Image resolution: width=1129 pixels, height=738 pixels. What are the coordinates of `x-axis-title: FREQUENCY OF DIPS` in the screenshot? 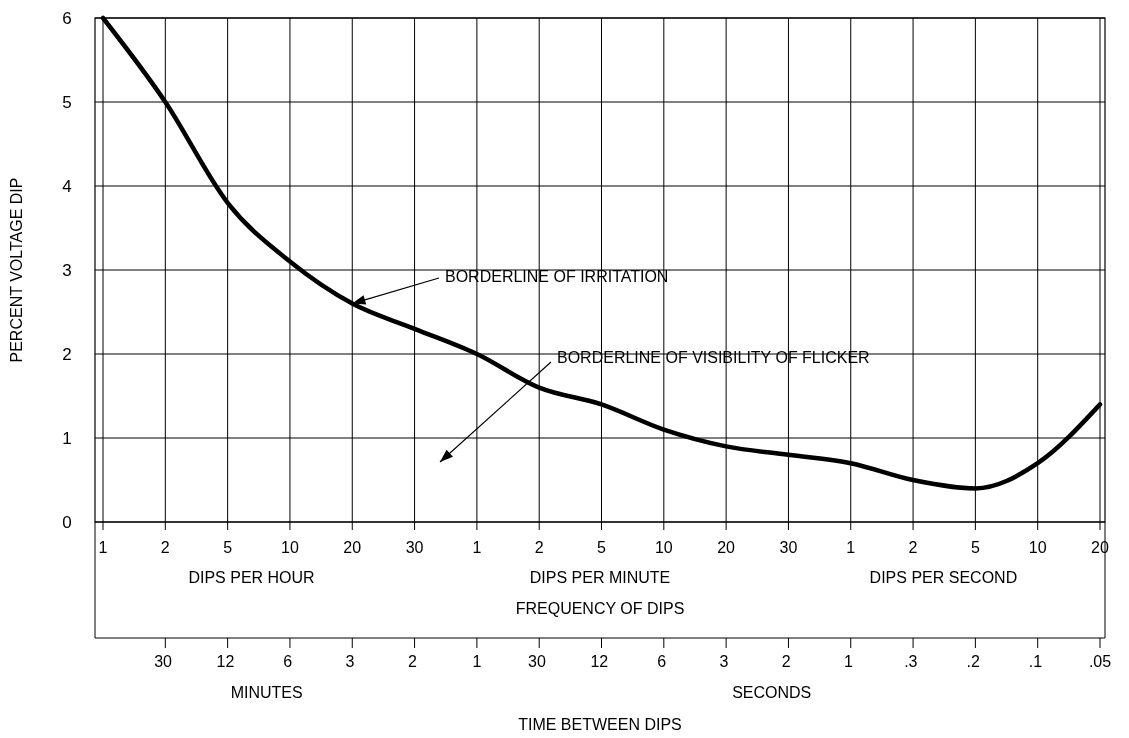 It's located at (600, 608).